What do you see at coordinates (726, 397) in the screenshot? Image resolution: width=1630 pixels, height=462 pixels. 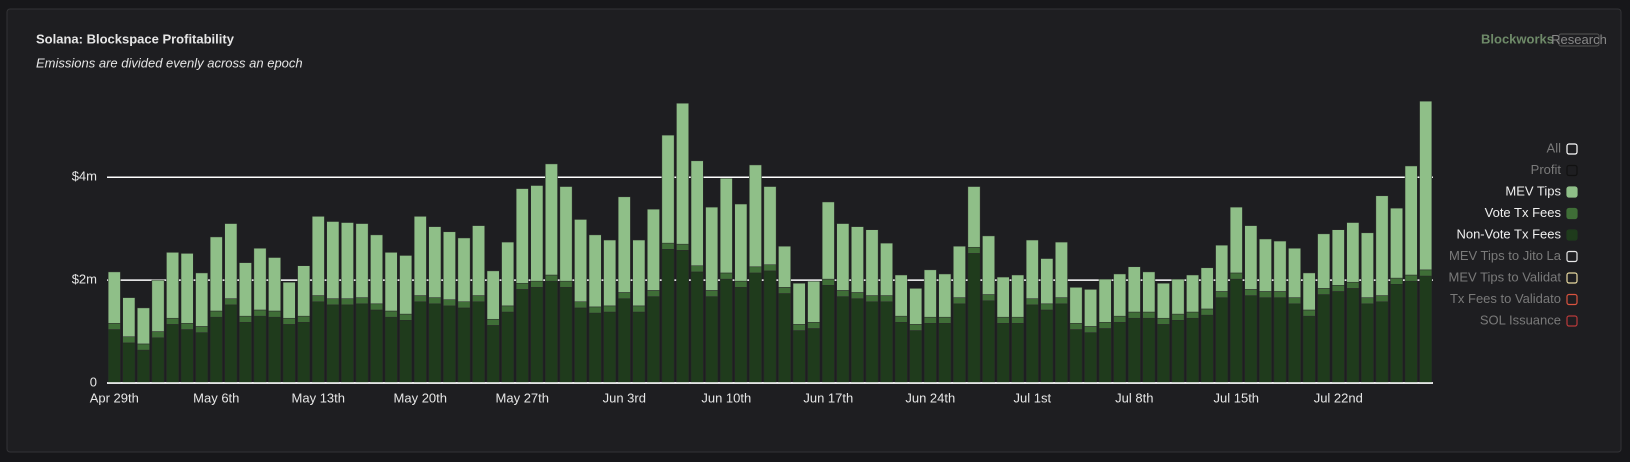 I see `x-tick-label: Jun 10th` at bounding box center [726, 397].